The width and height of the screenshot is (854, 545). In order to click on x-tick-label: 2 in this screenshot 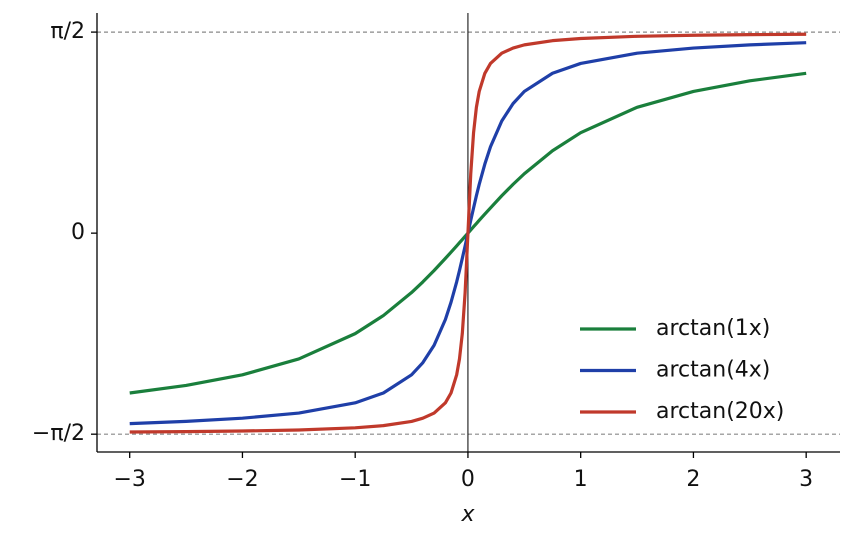, I will do `click(693, 479)`.